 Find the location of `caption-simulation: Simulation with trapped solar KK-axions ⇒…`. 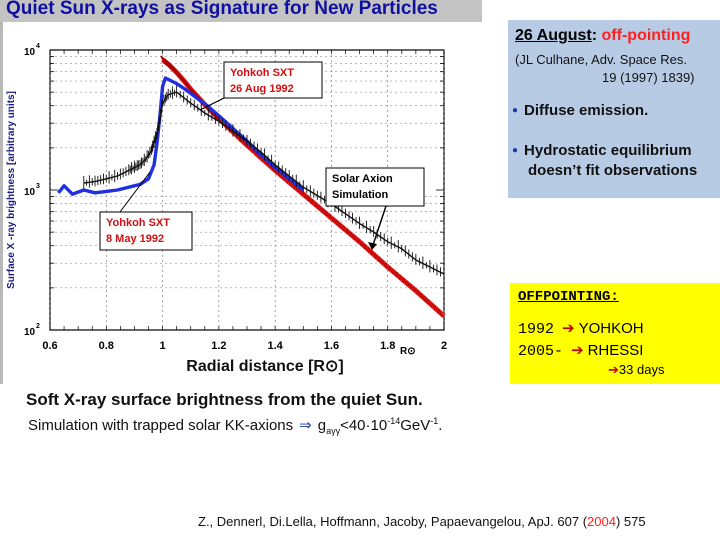

caption-simulation: Simulation with trapped solar KK-axions ⇒… is located at coordinates (235, 426).